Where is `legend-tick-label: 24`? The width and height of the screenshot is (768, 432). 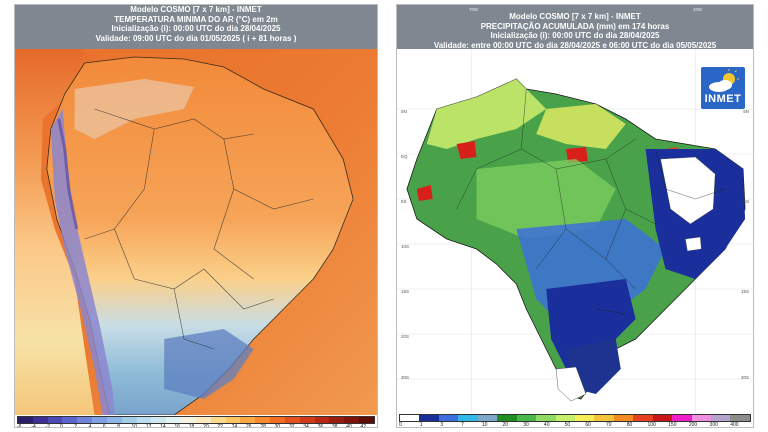
legend-tick-label: 24 is located at coordinates (234, 426).